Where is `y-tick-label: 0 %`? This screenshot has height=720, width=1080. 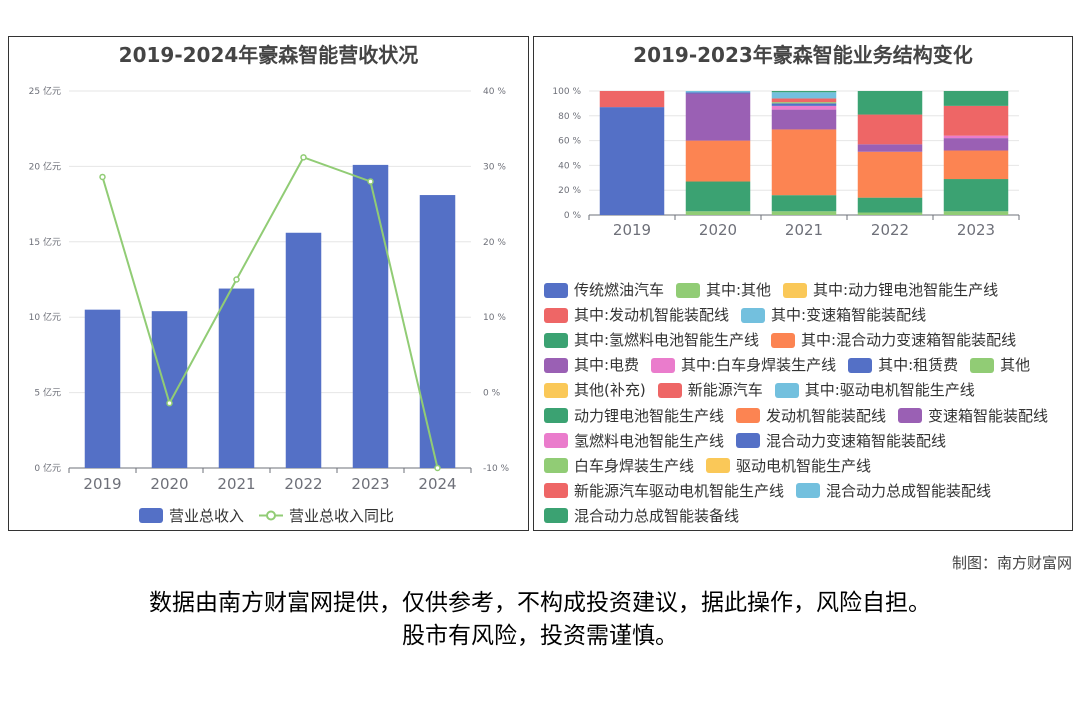
y-tick-label: 0 % is located at coordinates (573, 216).